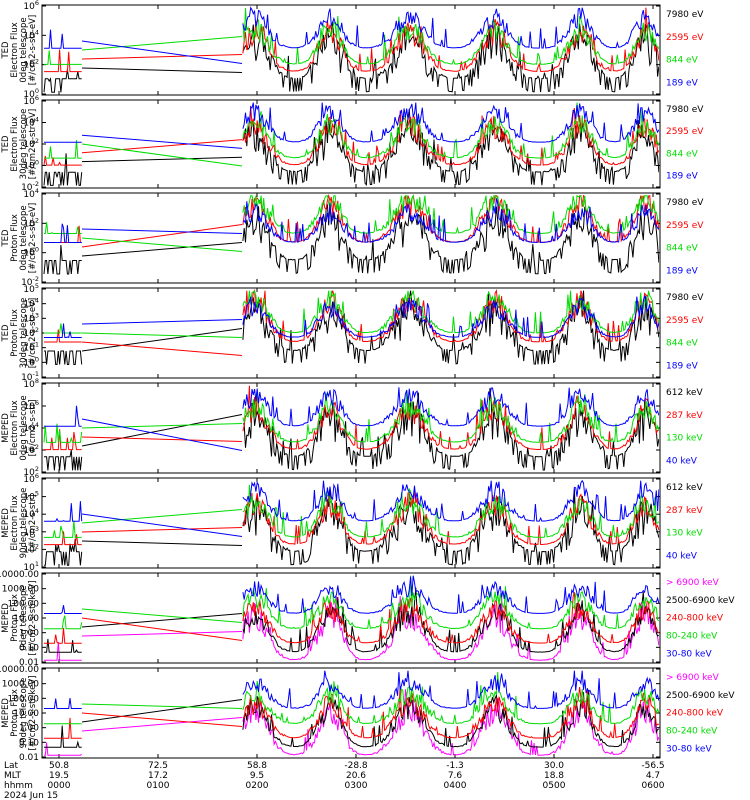  I want to click on series-130-kev, so click(351, 511).